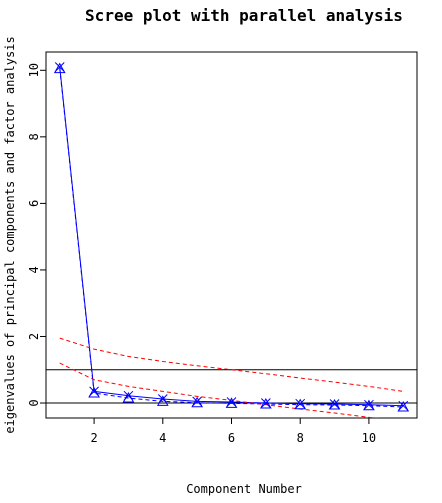 The image size is (442, 503). What do you see at coordinates (369, 438) in the screenshot?
I see `x-tick-label: 10` at bounding box center [369, 438].